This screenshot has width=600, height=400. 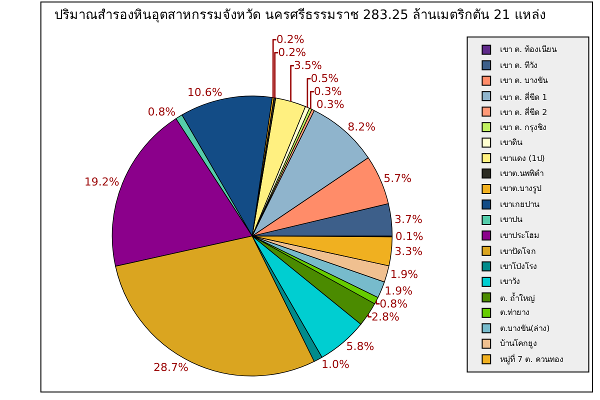 What do you see at coordinates (524, 80) in the screenshot?
I see `legend-label: เขา ต. บางขัน` at bounding box center [524, 80].